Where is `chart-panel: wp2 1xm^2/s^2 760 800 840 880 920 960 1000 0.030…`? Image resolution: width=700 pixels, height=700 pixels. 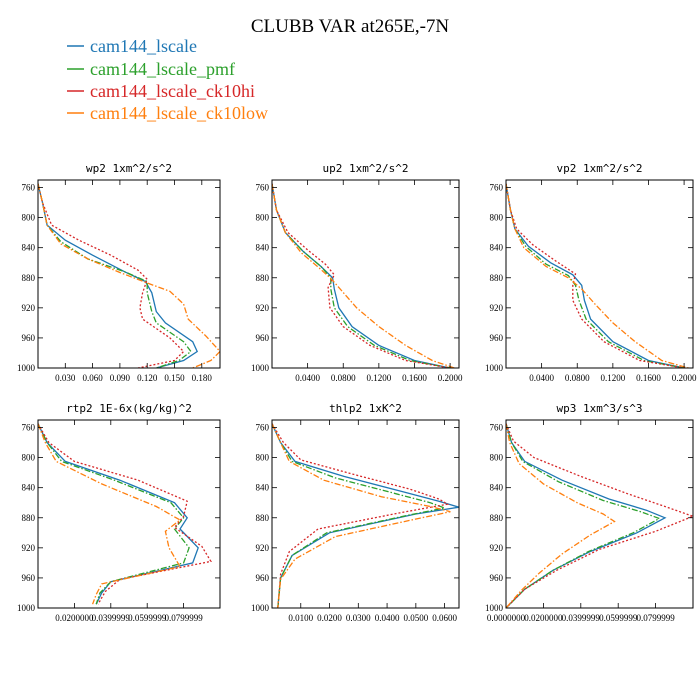
chart-panel: wp2 1xm^2/s^2 760 800 840 880 920 960 1000 0.030… is located at coordinates (119, 272).